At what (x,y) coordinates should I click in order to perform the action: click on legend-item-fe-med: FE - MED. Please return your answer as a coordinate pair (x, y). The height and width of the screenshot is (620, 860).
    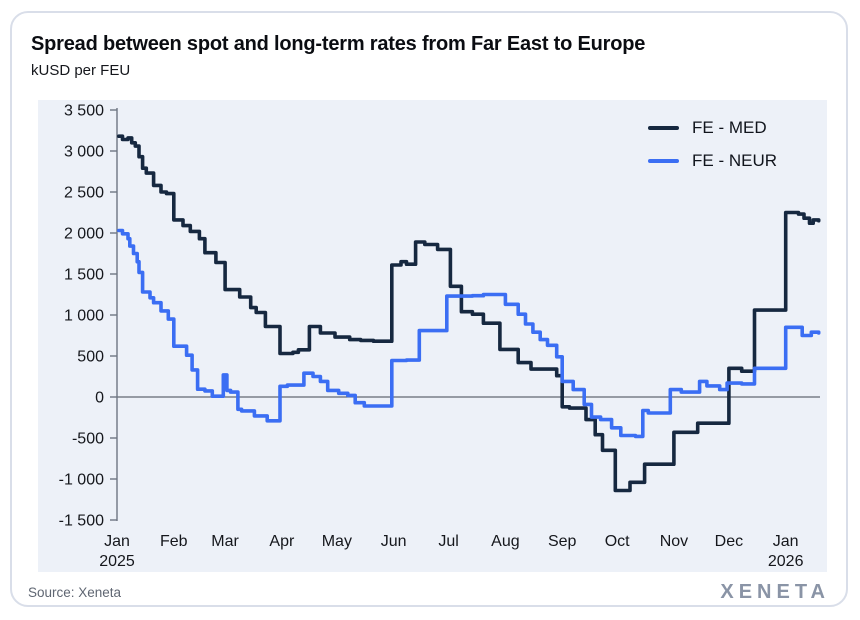
    Looking at the image, I should click on (712, 128).